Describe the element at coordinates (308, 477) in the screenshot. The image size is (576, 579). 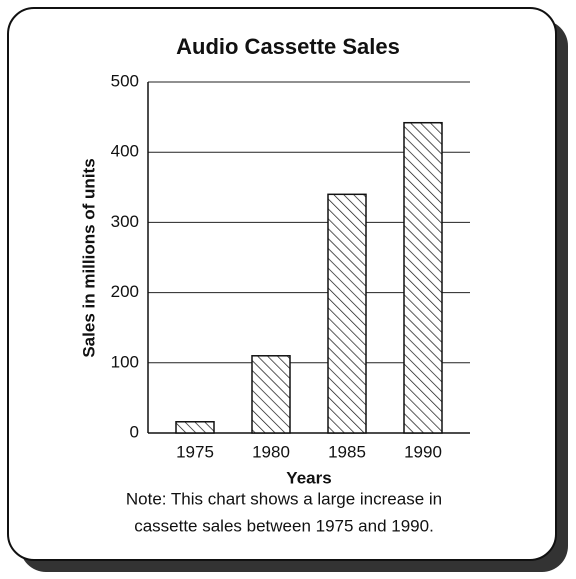
I see `x-axis-label: Years` at that location.